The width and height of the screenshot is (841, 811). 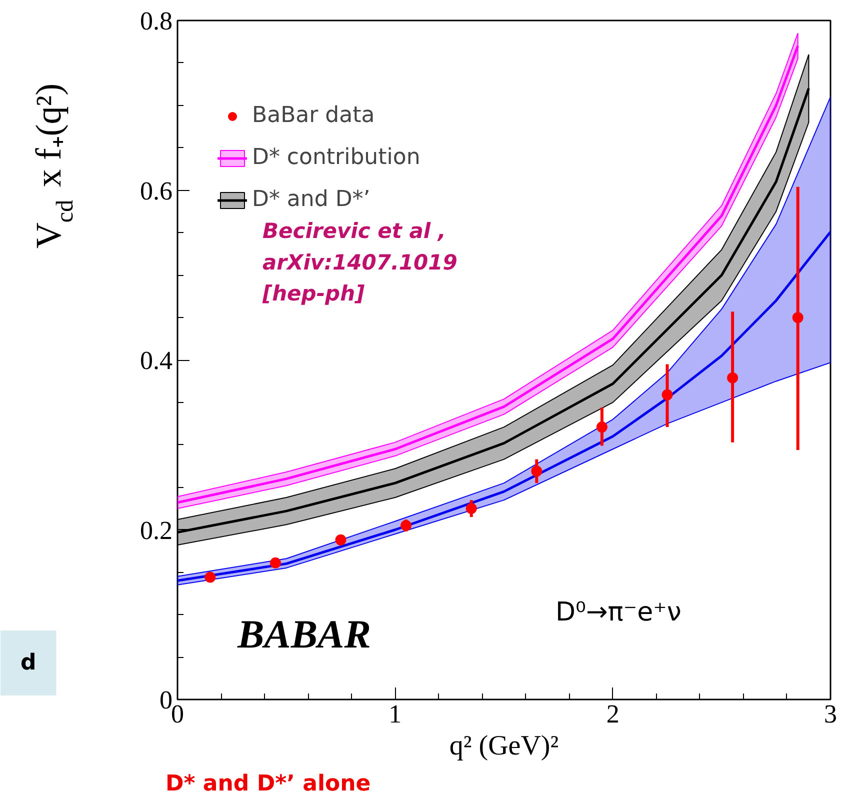 What do you see at coordinates (336, 157) in the screenshot?
I see `legend-label: D* contribution` at bounding box center [336, 157].